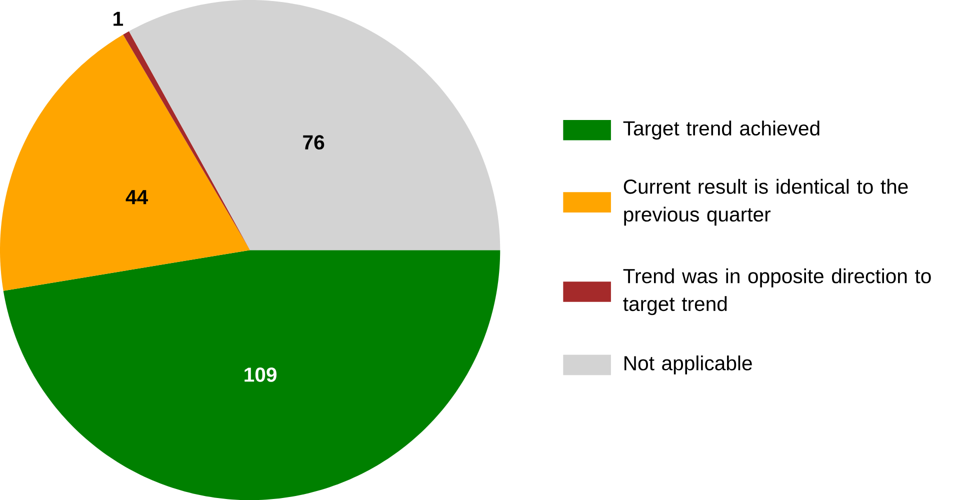 This screenshot has height=500, width=973. I want to click on legend-label: Not applicable, so click(688, 364).